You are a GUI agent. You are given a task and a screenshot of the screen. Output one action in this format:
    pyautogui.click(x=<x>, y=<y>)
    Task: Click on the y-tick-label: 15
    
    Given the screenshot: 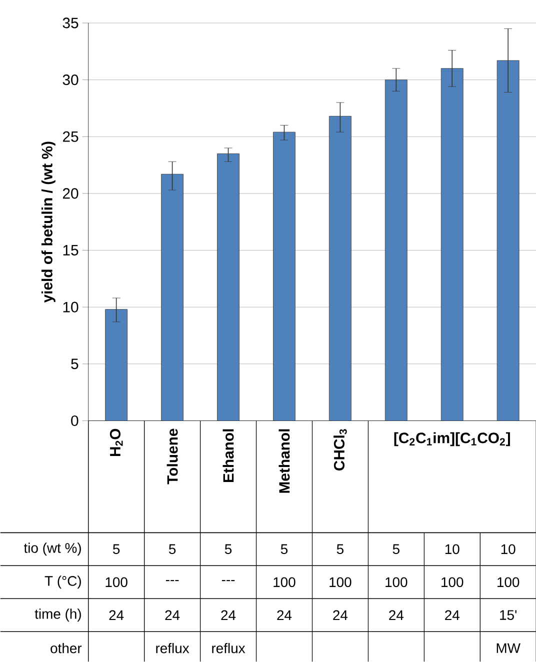 What is the action you would take?
    pyautogui.click(x=70, y=250)
    